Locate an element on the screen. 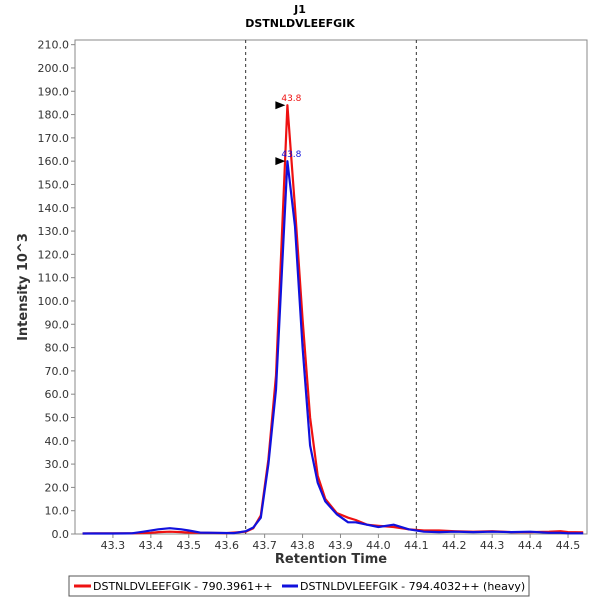  y-tick-label: 200.0 is located at coordinates (54, 68).